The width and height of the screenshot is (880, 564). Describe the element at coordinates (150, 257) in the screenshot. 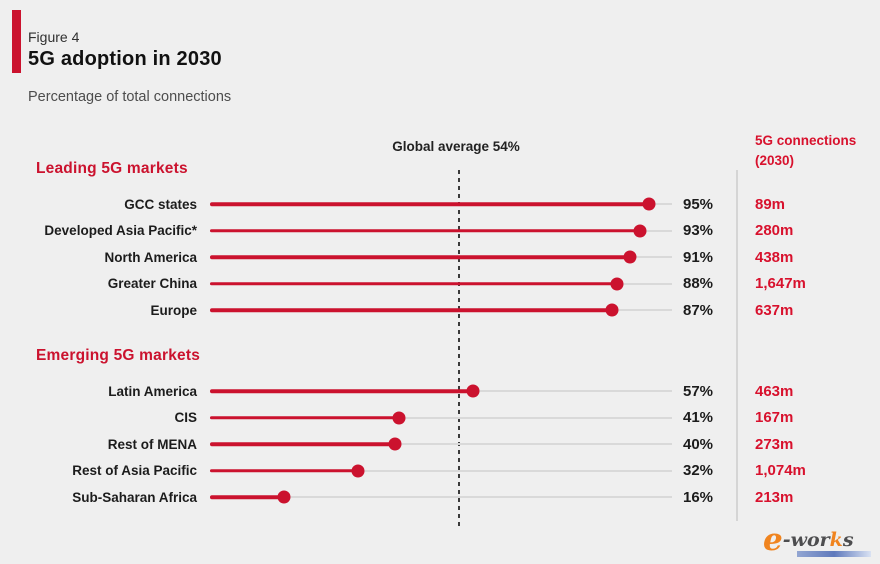

I see `row-label: North America` at that location.